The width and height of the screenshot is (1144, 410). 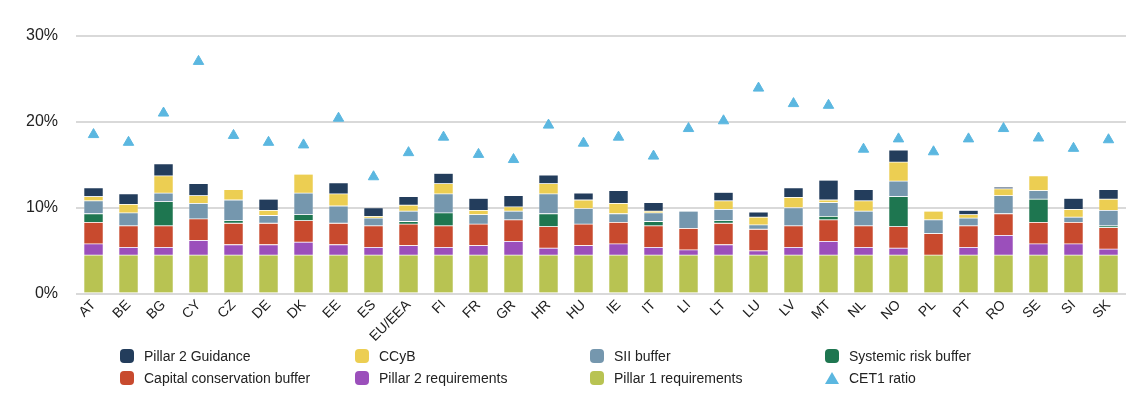 What do you see at coordinates (820, 308) in the screenshot?
I see `x-tick-label: MT` at bounding box center [820, 308].